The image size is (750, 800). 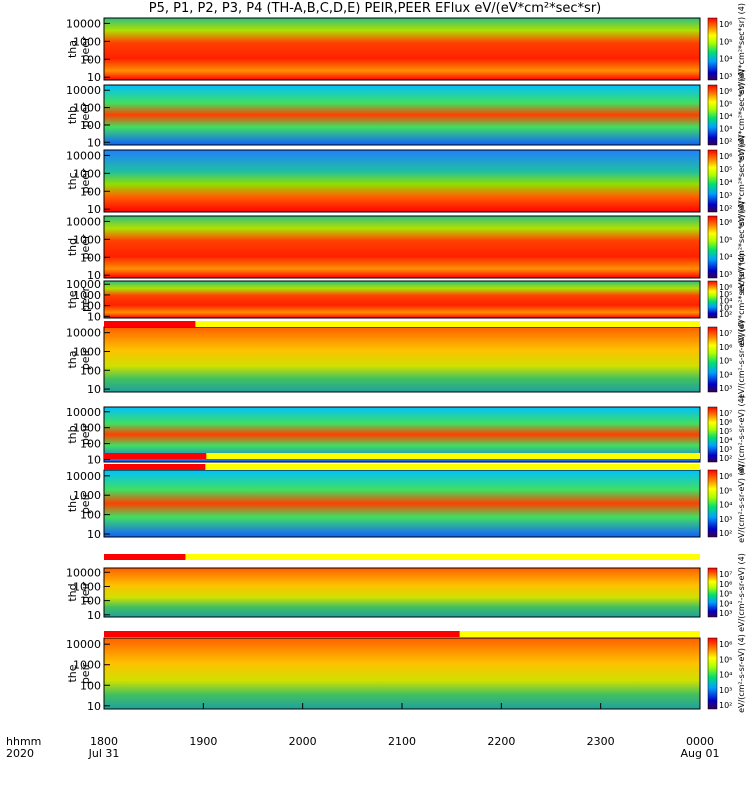 I want to click on x-tick-label: 2100, so click(x=402, y=741).